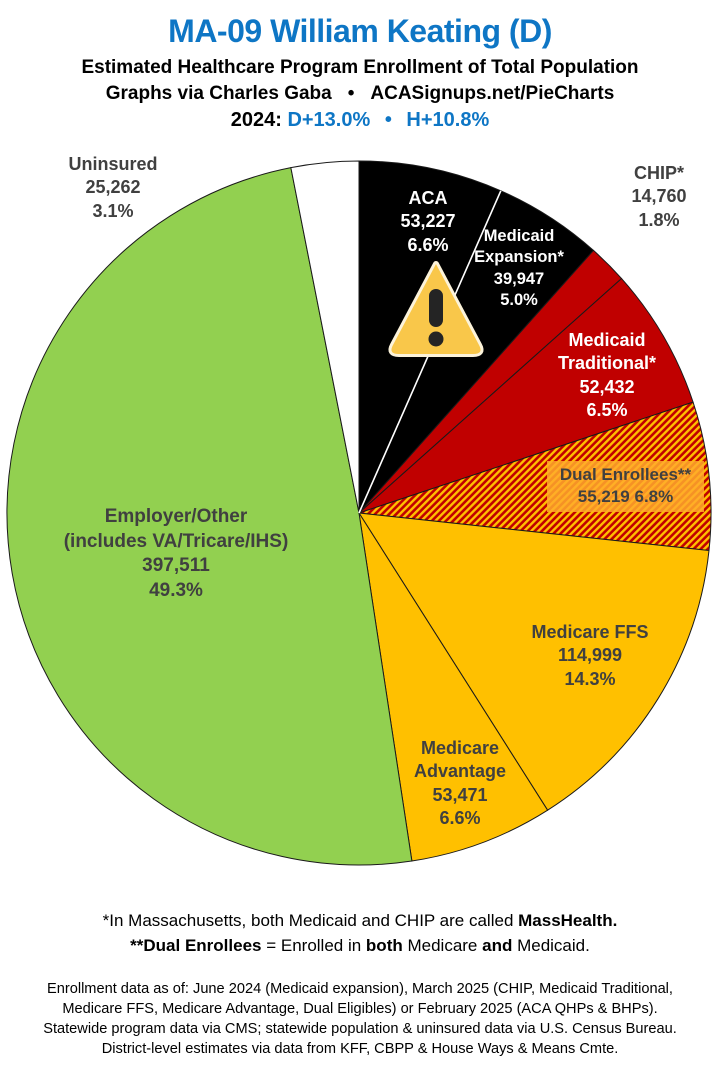  I want to click on slice-label-medicaid-expansion: Medicaid Expansion* 39,947 5.0%, so click(519, 268).